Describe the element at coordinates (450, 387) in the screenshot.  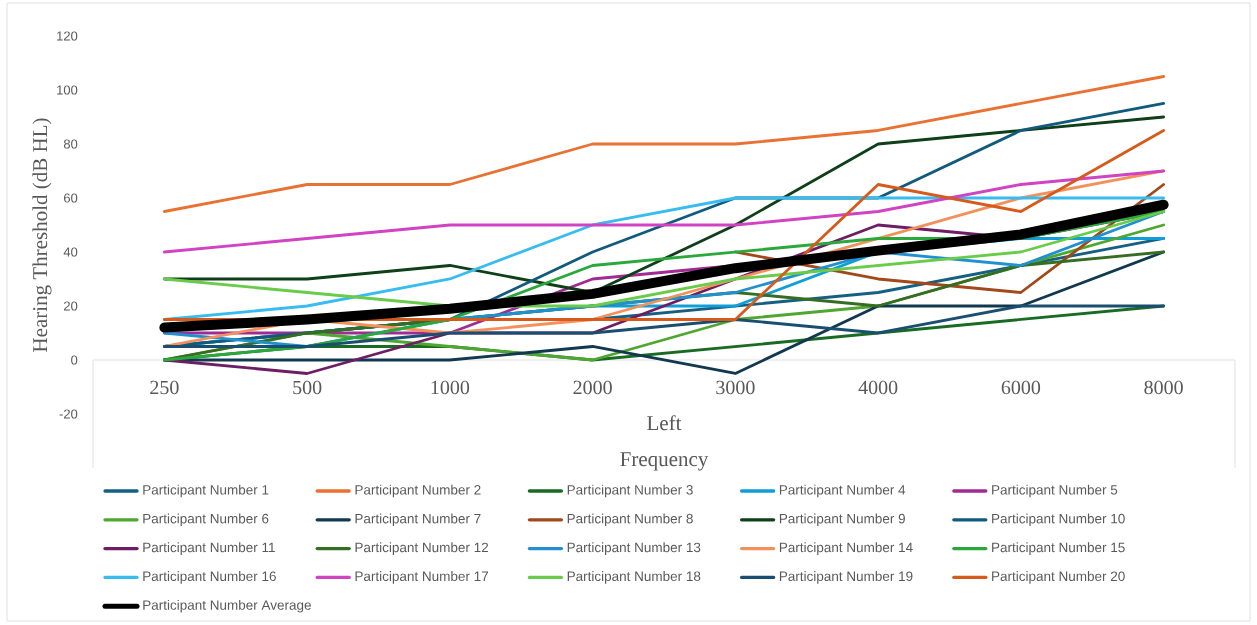
I see `x-tick-label: 1000` at that location.